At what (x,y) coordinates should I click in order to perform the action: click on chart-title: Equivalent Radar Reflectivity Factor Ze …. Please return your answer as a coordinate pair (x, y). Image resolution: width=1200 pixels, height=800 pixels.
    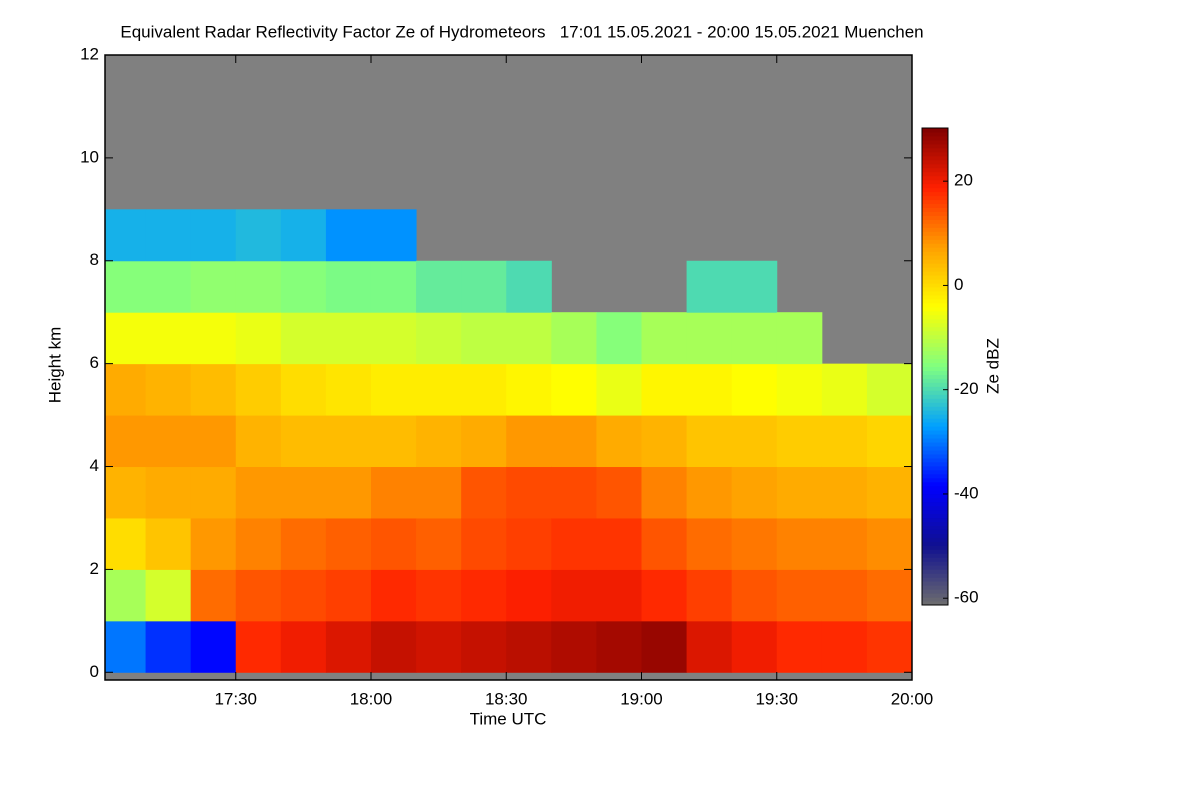
    Looking at the image, I should click on (521, 31).